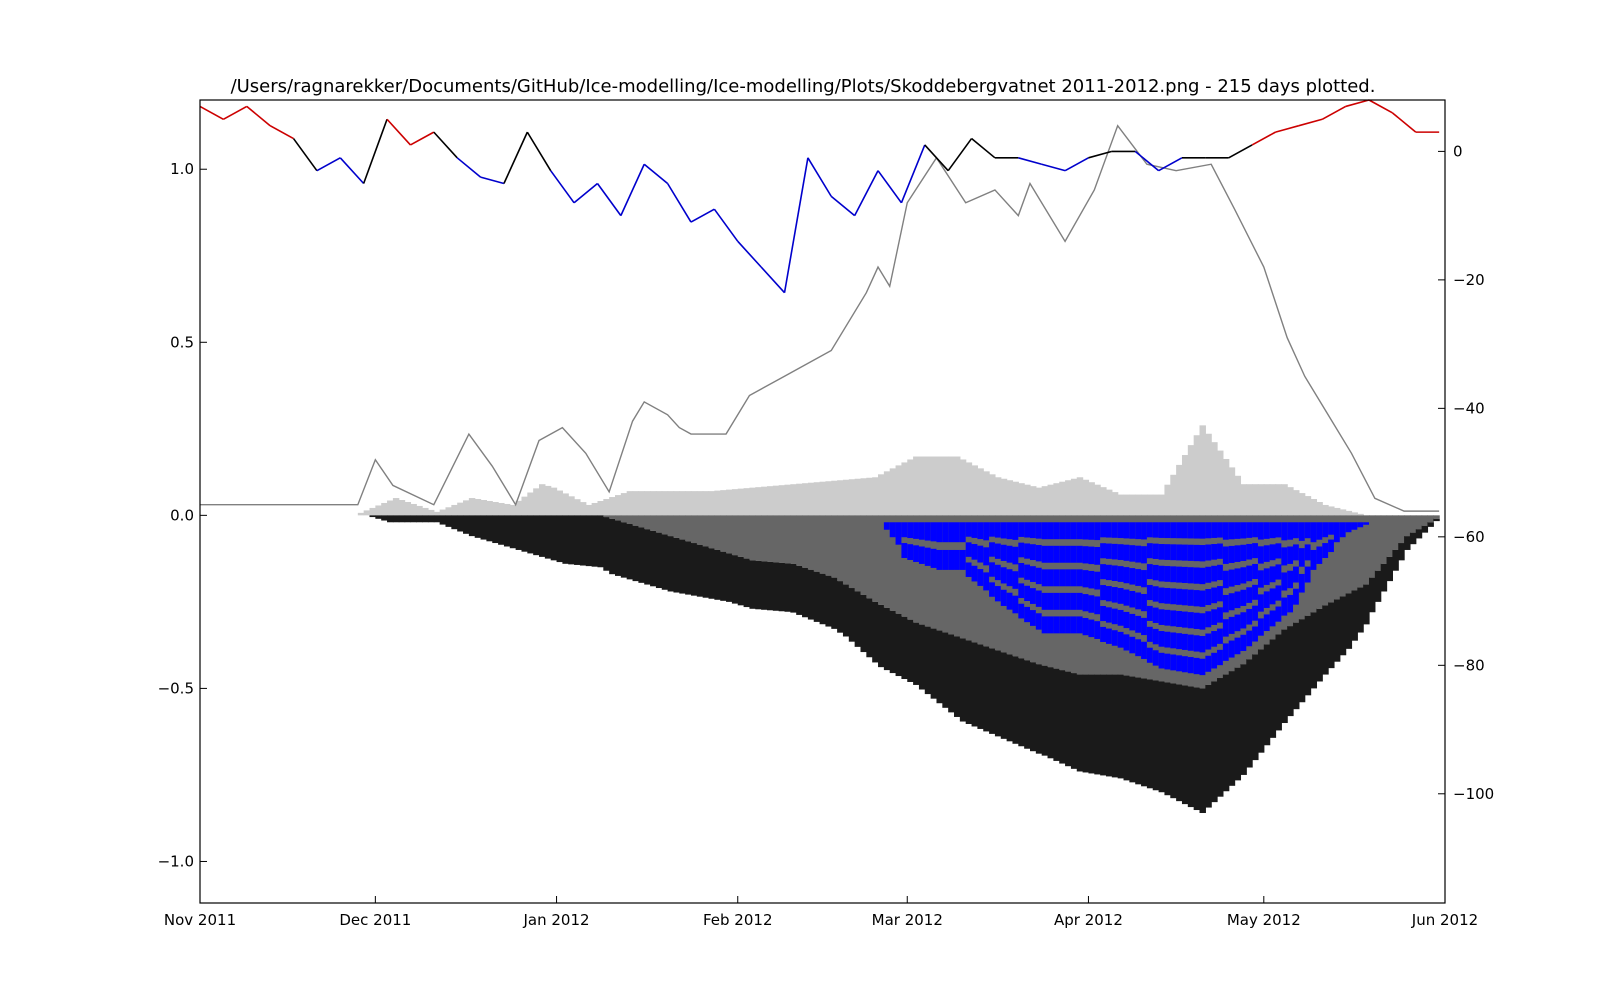 The height and width of the screenshot is (1000, 1600). I want to click on x-tick-label: Feb 2012, so click(738, 920).